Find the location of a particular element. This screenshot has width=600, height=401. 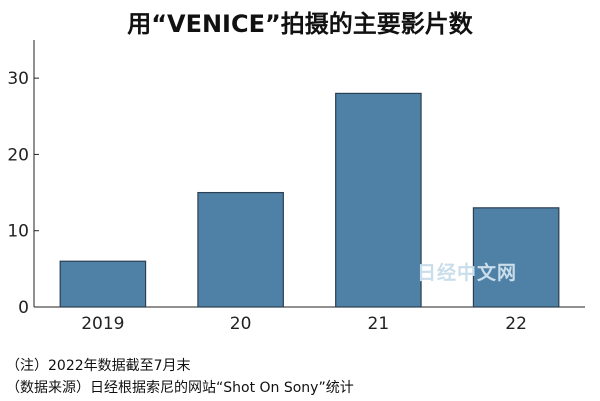

x-tick-label: 2019 is located at coordinates (102, 324).